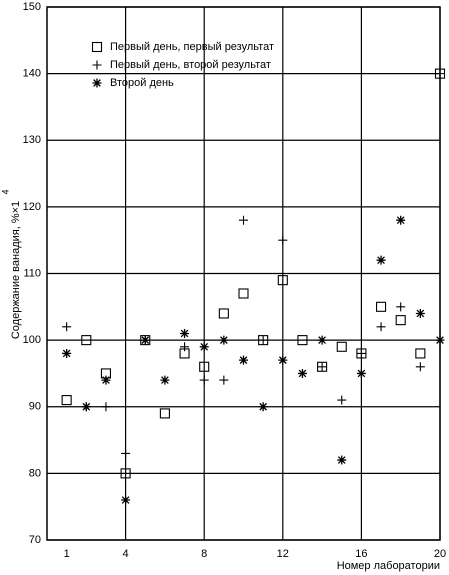  Describe the element at coordinates (32, 74) in the screenshot. I see `y-tick-label: 140` at that location.